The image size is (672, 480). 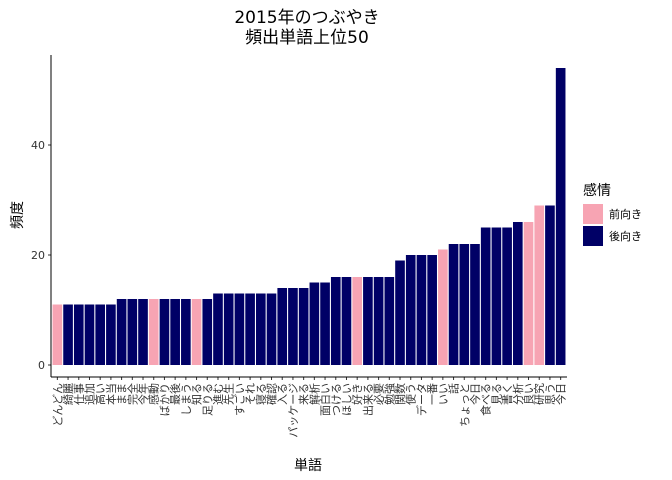 What do you see at coordinates (593, 214) in the screenshot?
I see `legend-swatch-positive` at bounding box center [593, 214].